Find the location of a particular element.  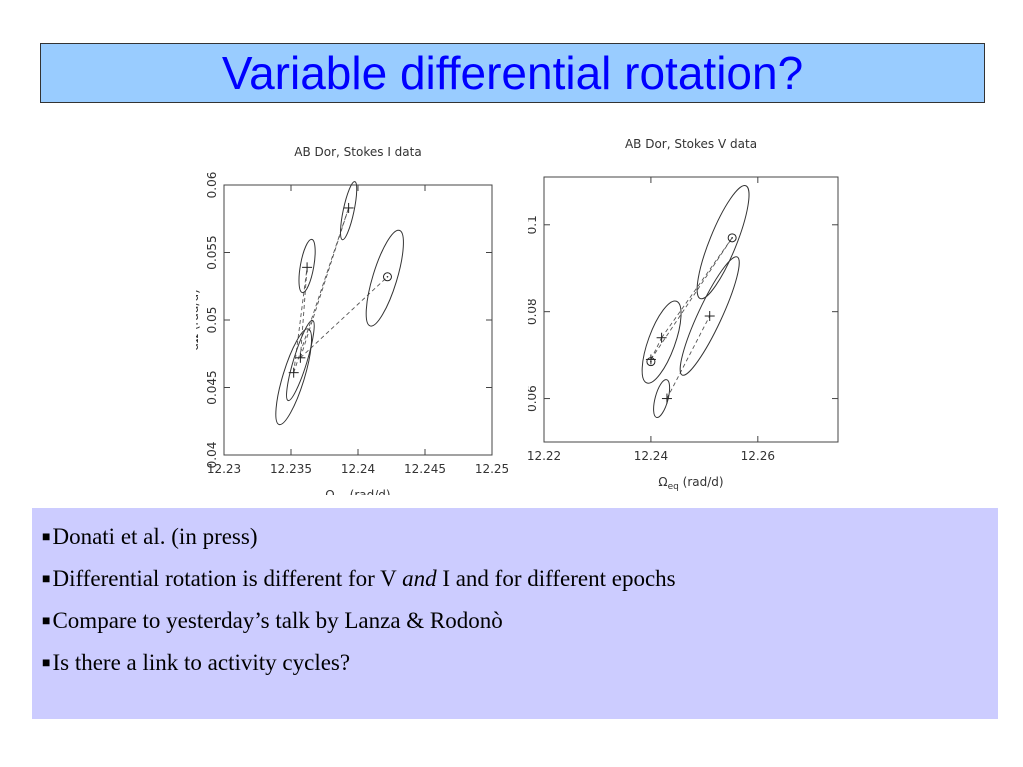

slide-title: Variable differential rotation? is located at coordinates (512, 73).